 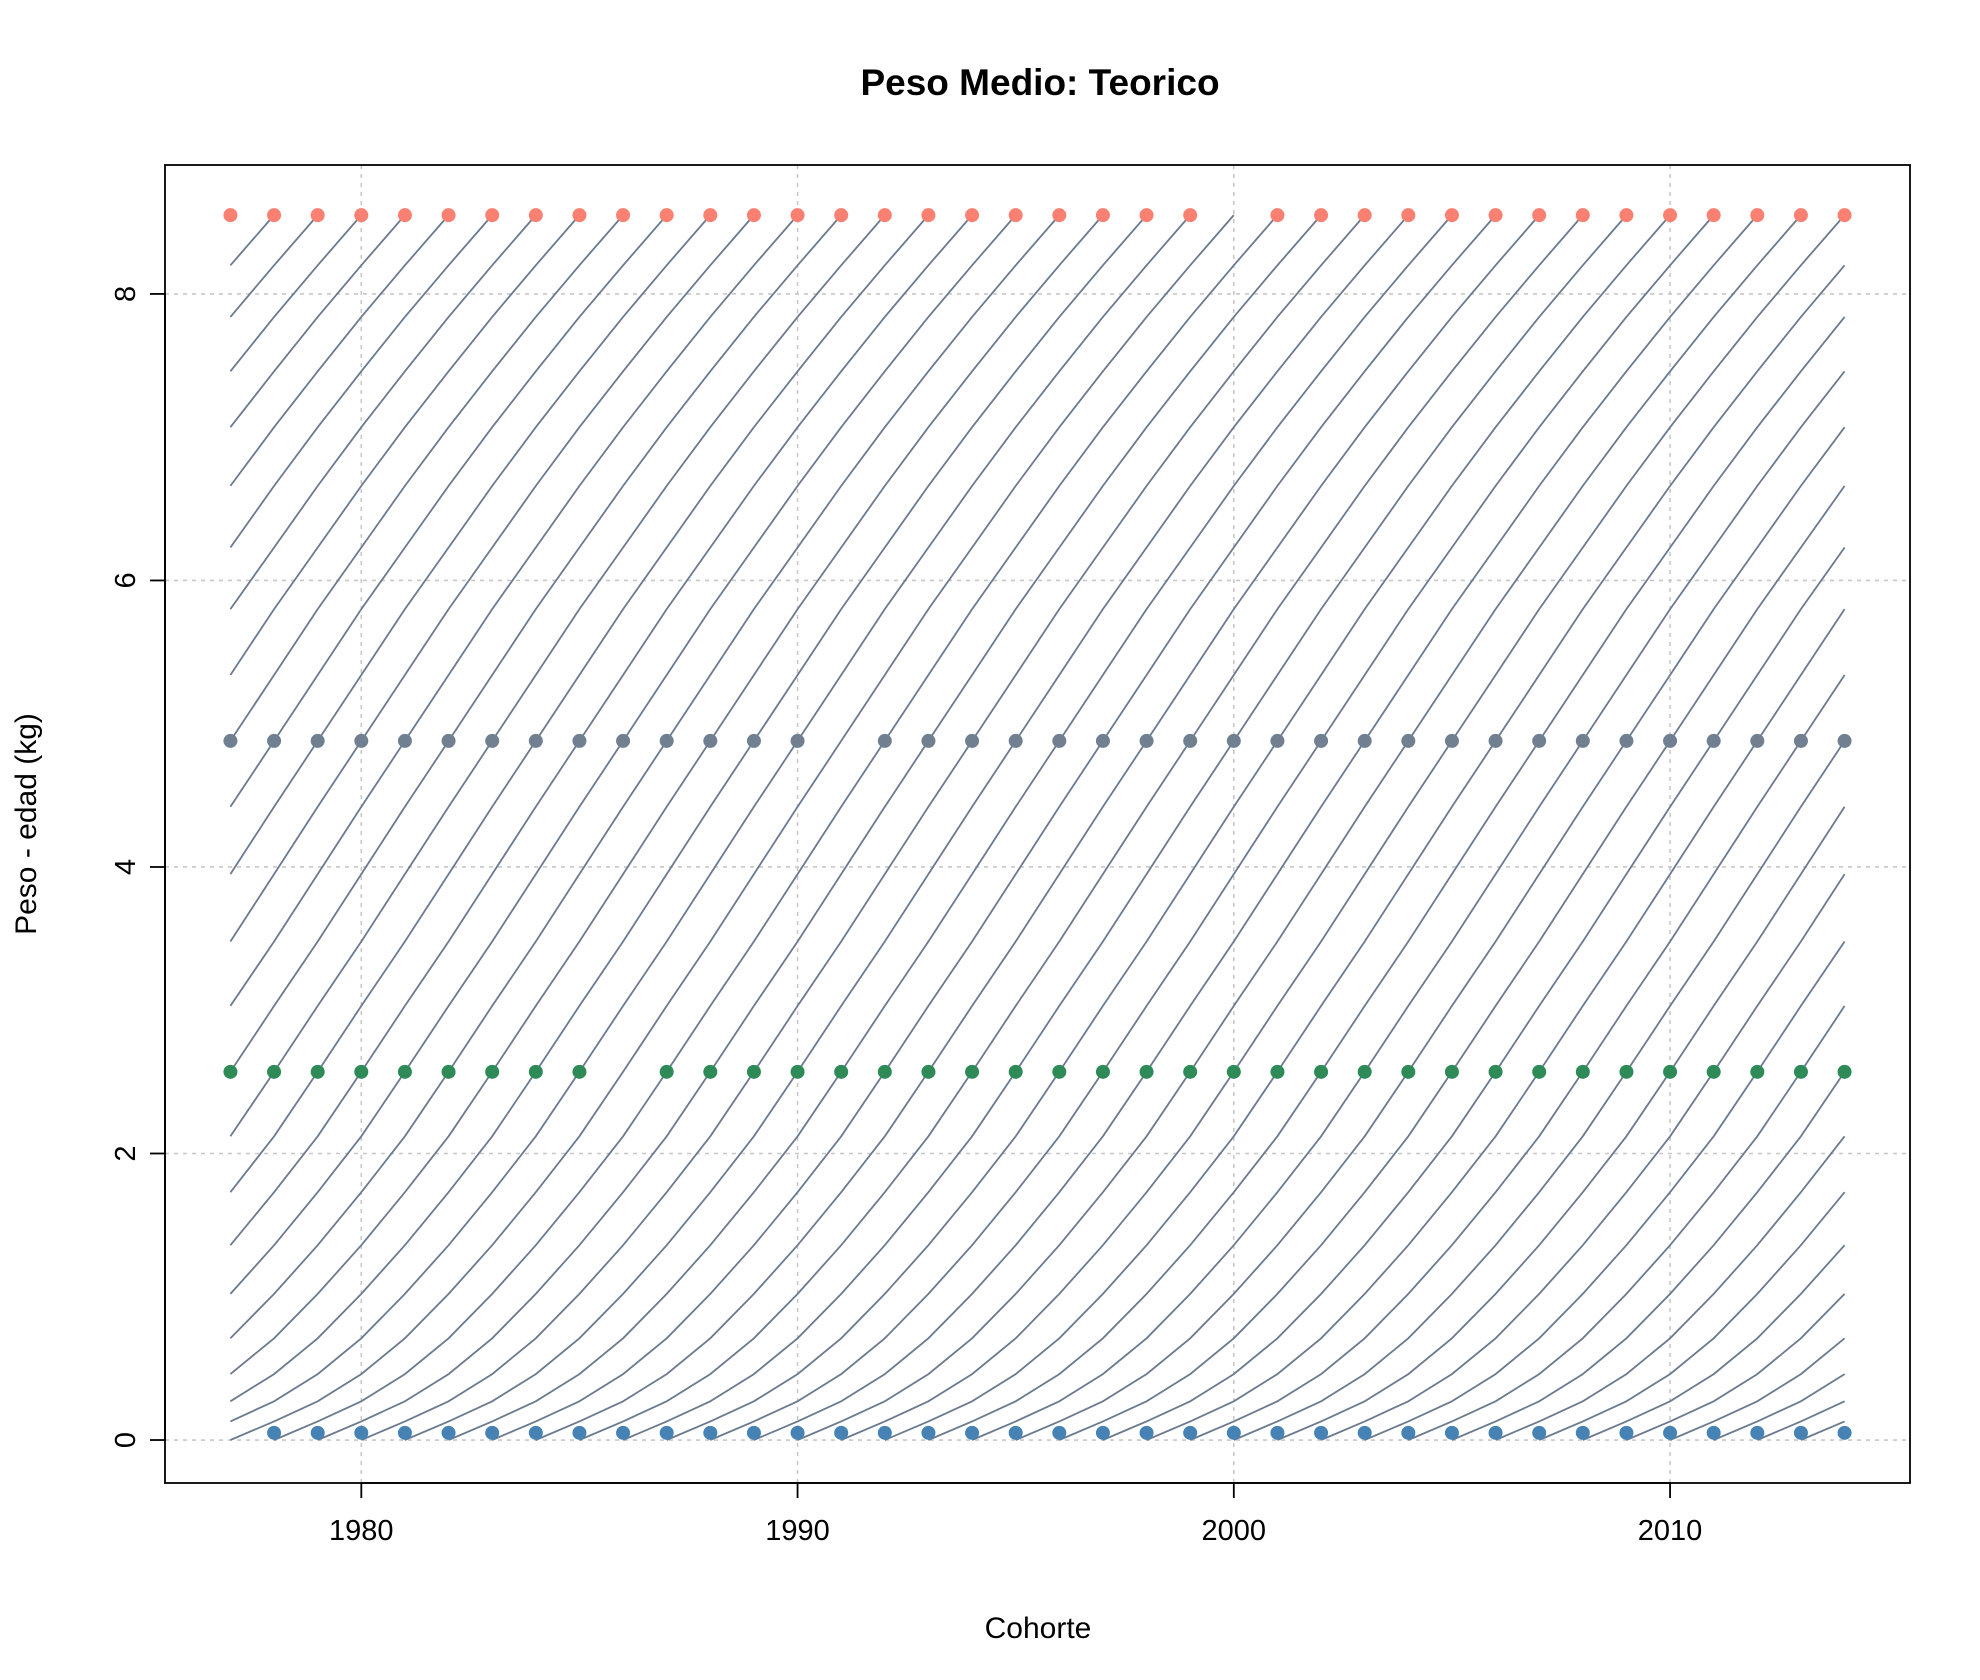 I want to click on x-tick-label: 2010, so click(x=1670, y=1531).